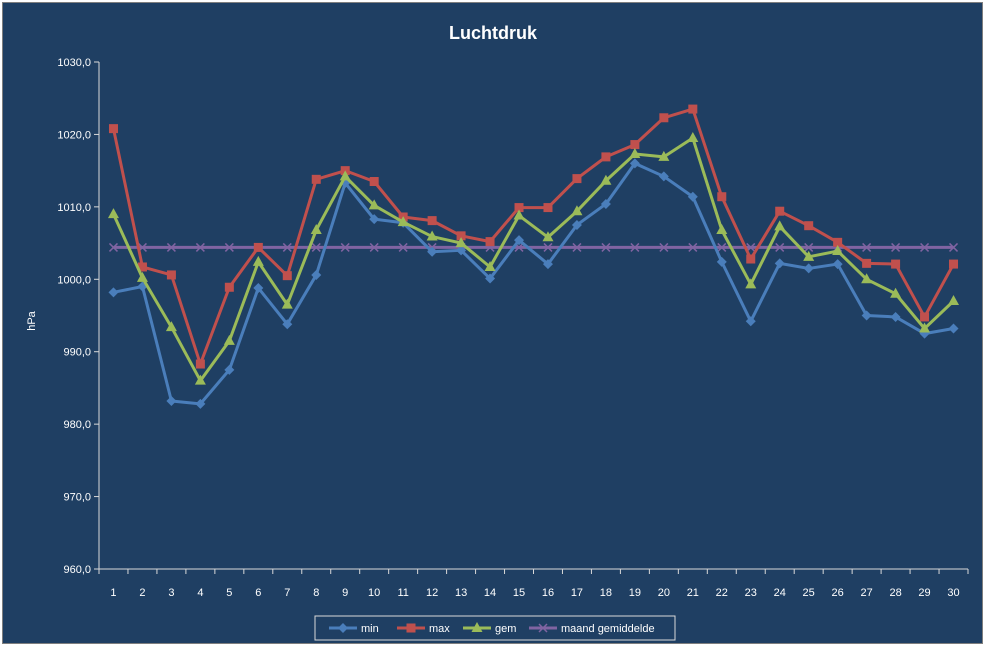  Describe the element at coordinates (895, 593) in the screenshot. I see `x-tick-label: 28` at that location.